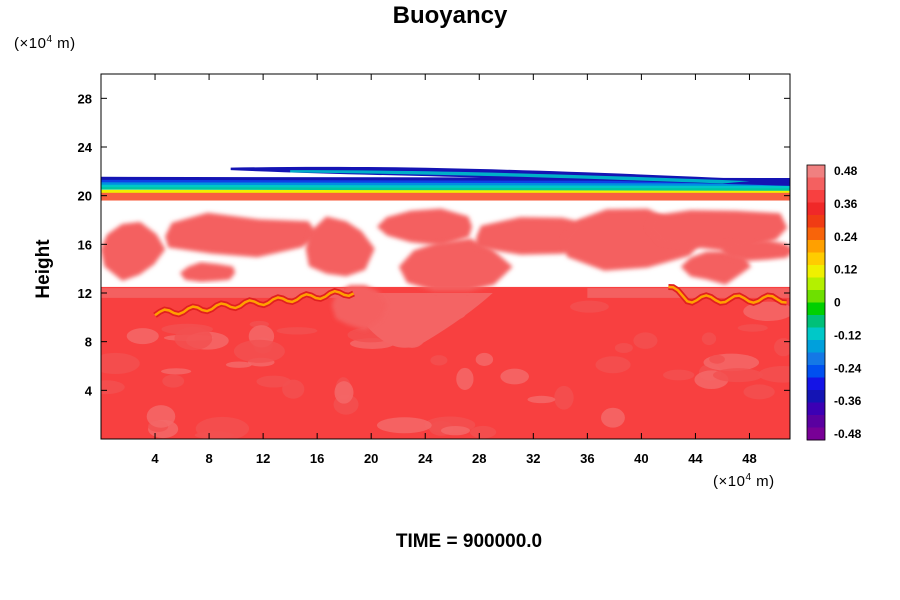 This screenshot has width=900, height=600. Describe the element at coordinates (445, 195) in the screenshot. I see `band-red` at that location.